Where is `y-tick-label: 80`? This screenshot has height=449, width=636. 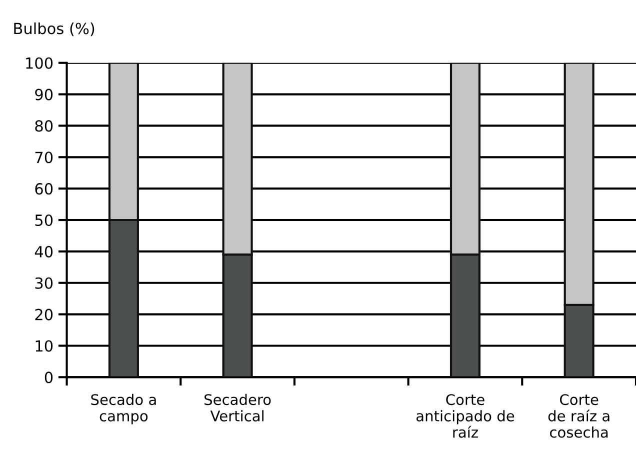
y-tick-label: 80 is located at coordinates (44, 126).